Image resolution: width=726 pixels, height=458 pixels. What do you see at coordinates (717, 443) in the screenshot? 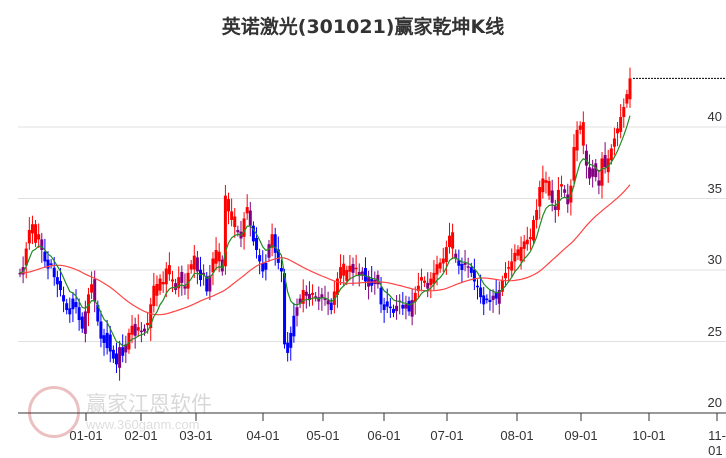
I see `x-tick-label: 11-01` at bounding box center [717, 443].